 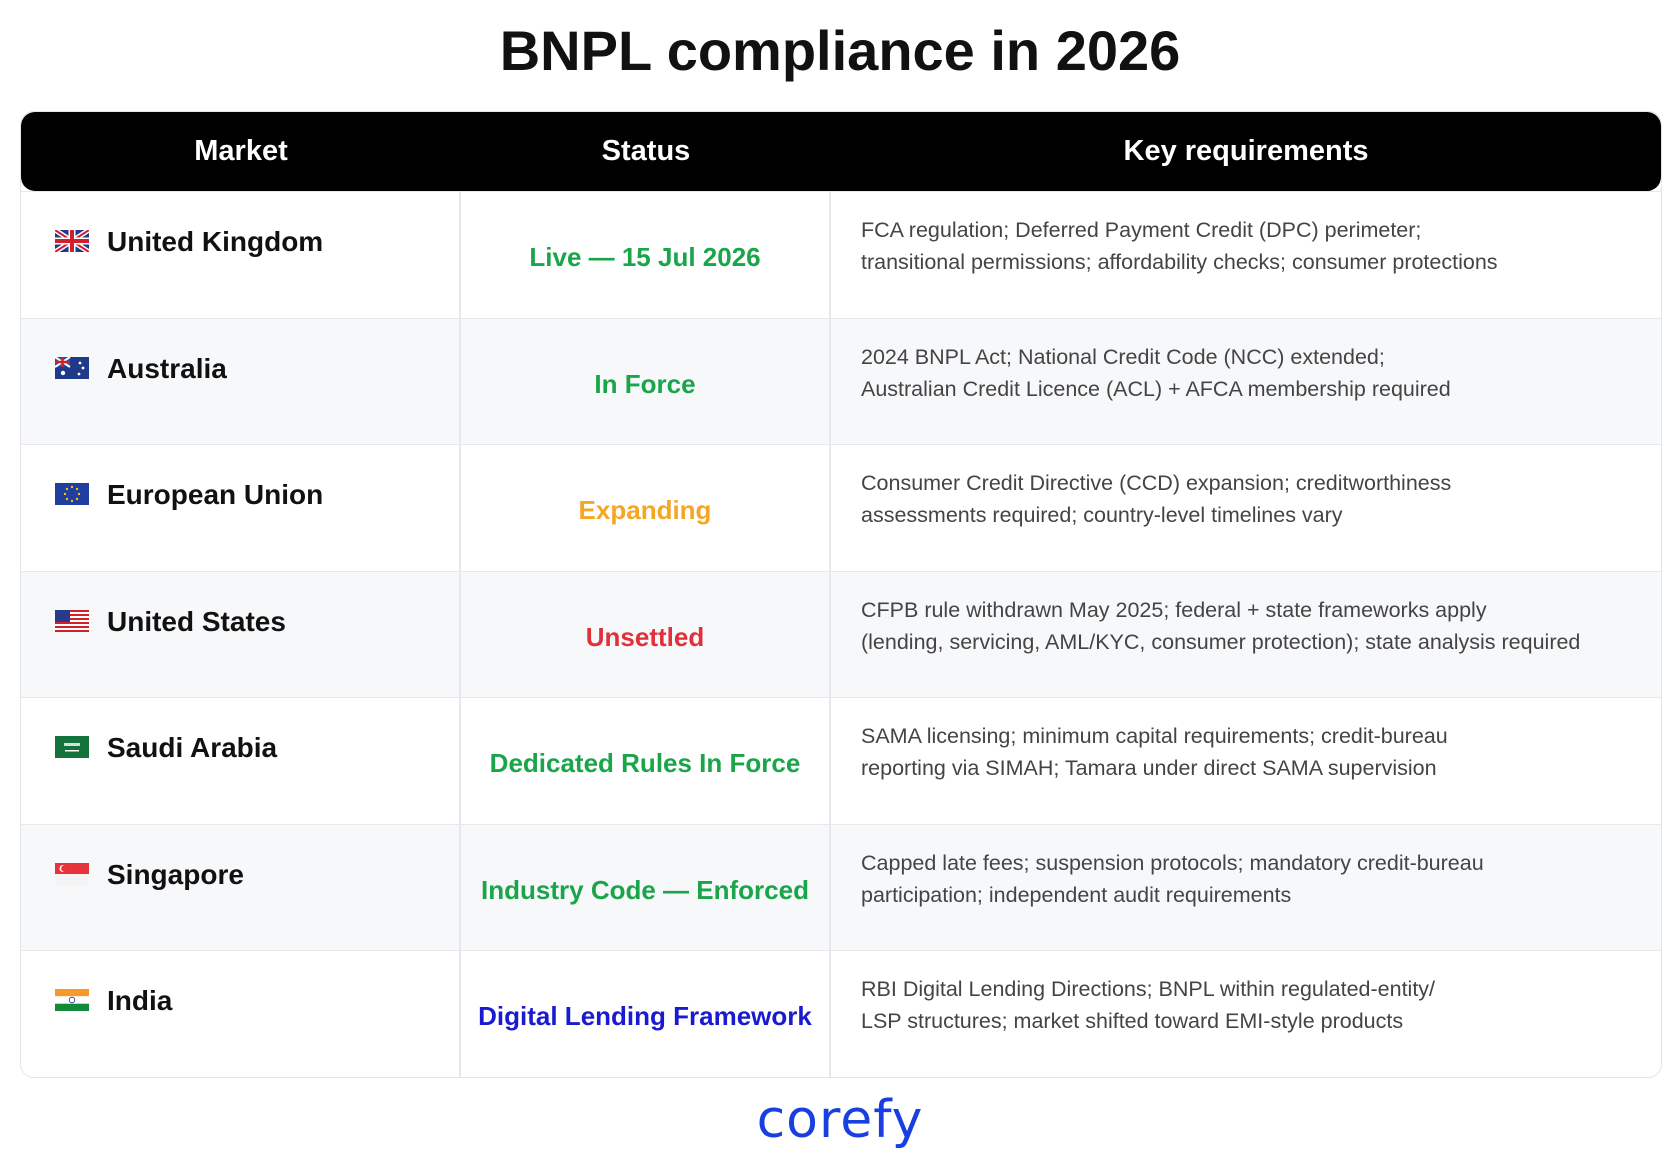 I want to click on status-text: Digital Lending Framework, so click(x=645, y=1016).